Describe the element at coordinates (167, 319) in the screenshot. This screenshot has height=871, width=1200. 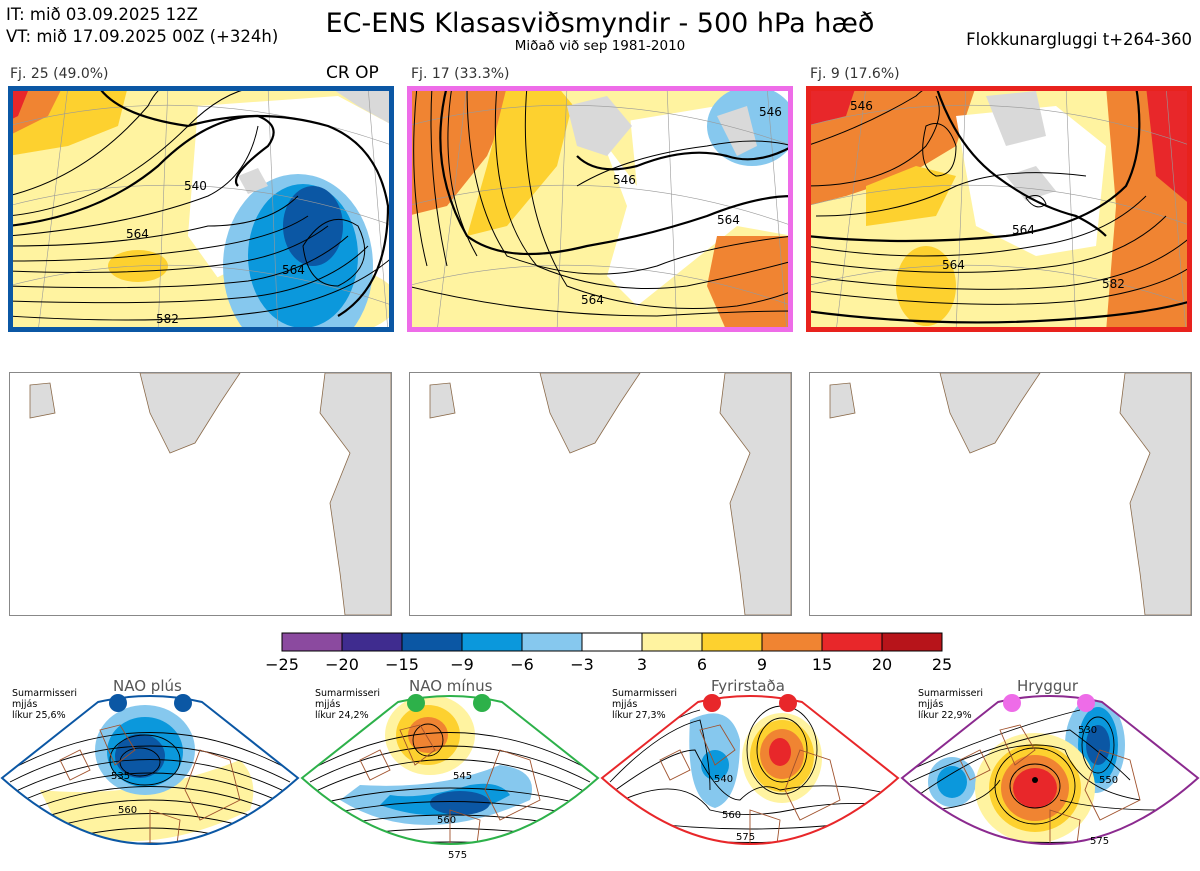
I see `cluster-1-contour-d: 582` at that location.